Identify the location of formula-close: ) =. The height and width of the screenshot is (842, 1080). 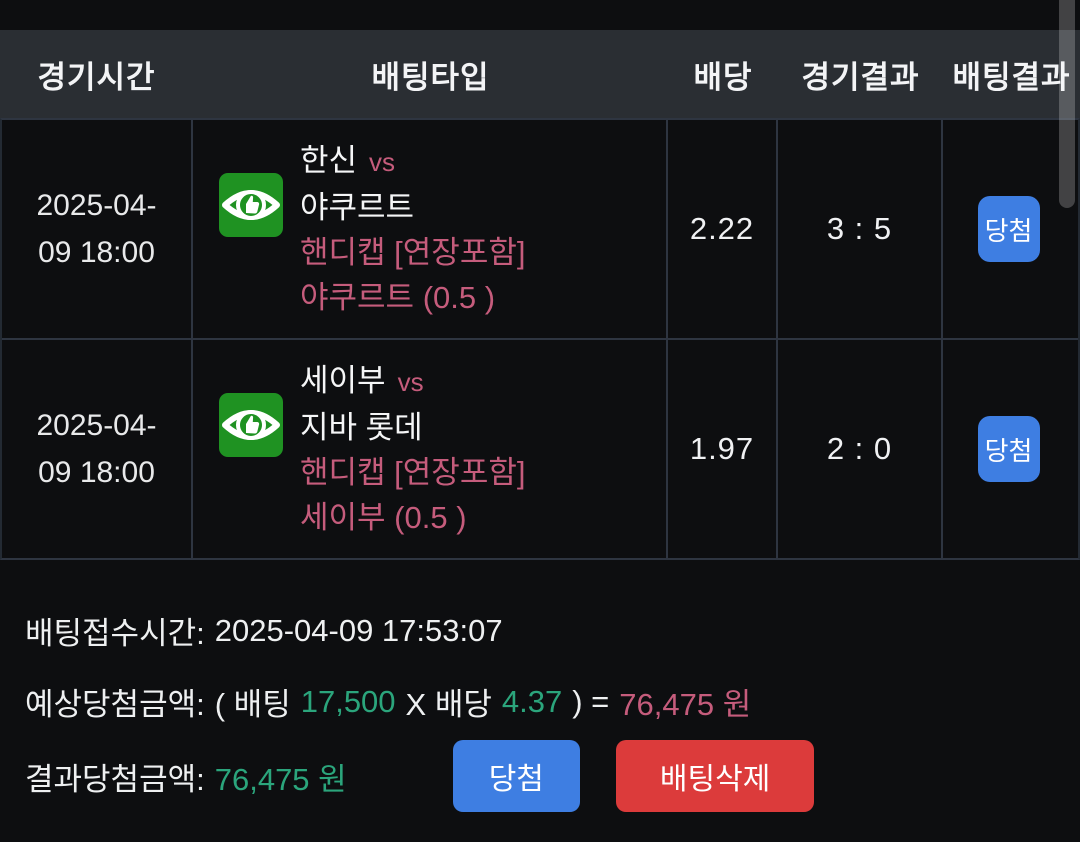
(591, 701).